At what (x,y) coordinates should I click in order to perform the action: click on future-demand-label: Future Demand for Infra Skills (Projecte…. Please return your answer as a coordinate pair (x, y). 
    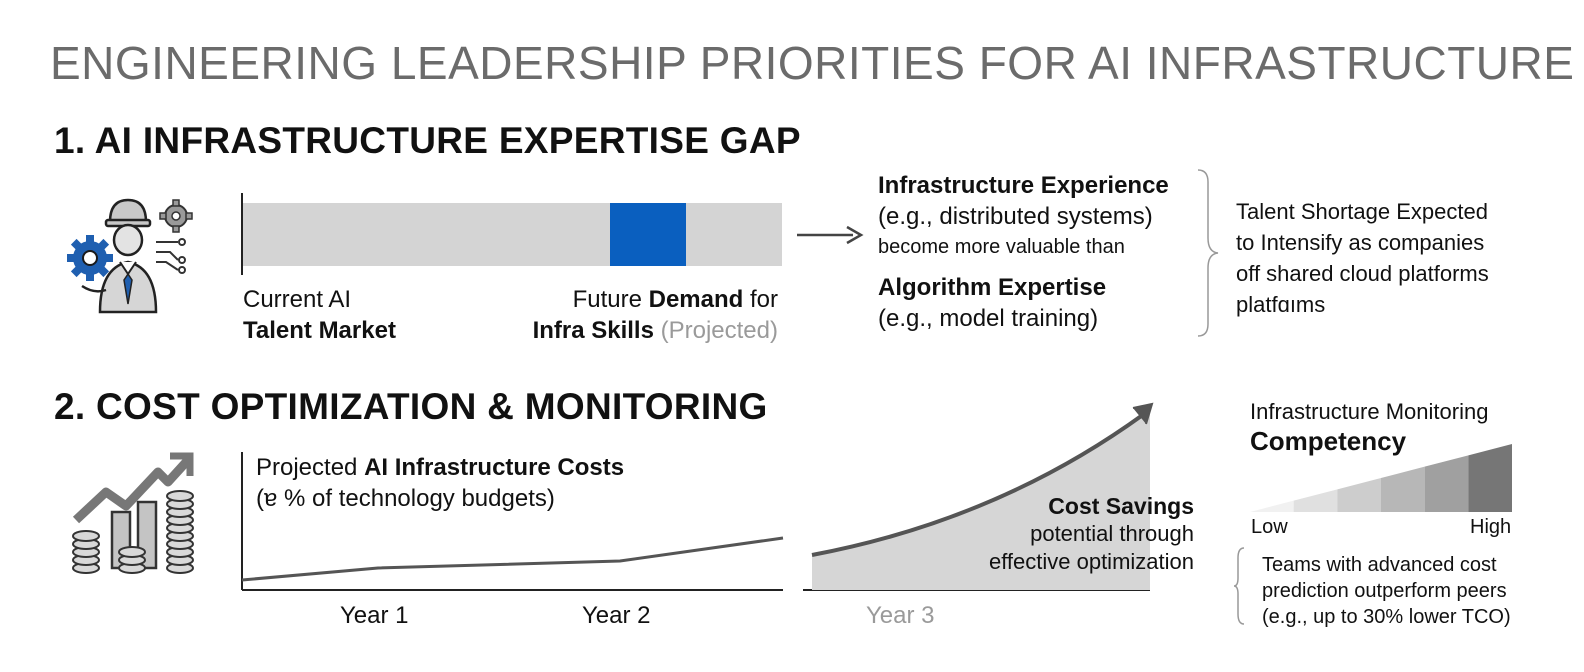
    Looking at the image, I should click on (655, 315).